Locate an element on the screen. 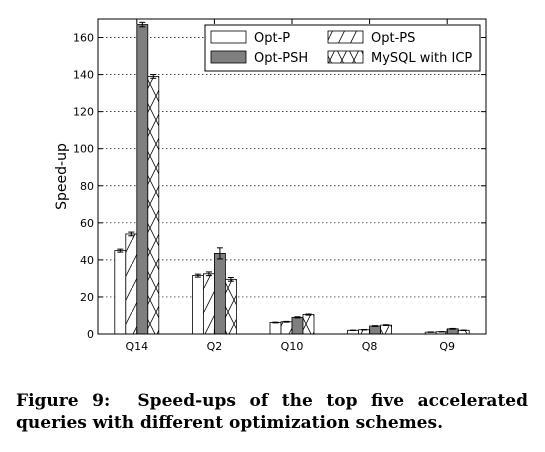 This screenshot has height=452, width=545. x-tick-label-q8: Q8 is located at coordinates (370, 346).